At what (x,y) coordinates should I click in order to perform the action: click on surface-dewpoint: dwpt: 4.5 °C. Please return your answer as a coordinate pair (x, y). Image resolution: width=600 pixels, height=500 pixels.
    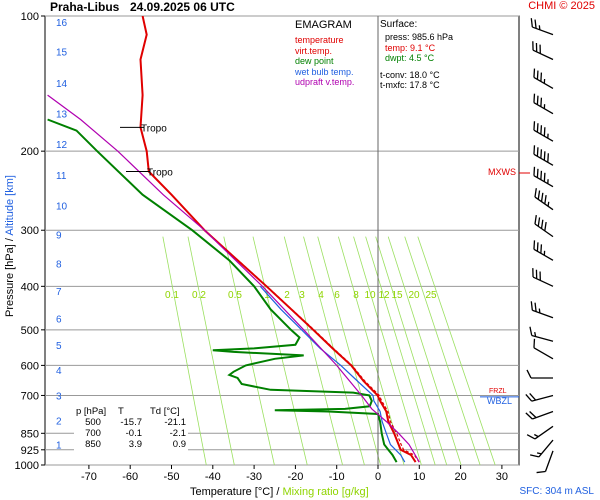
    Looking at the image, I should click on (410, 58).